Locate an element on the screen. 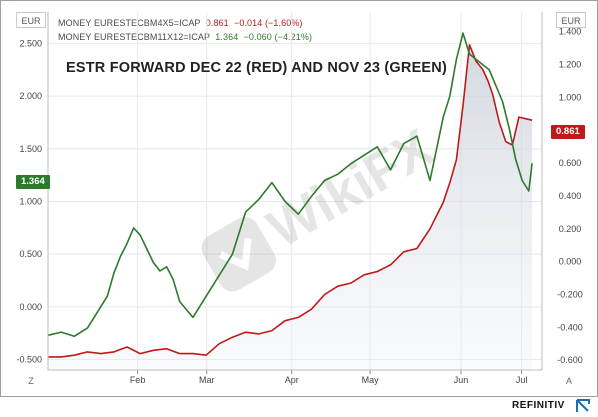 The width and height of the screenshot is (598, 417). x-tick-label: May is located at coordinates (371, 380).